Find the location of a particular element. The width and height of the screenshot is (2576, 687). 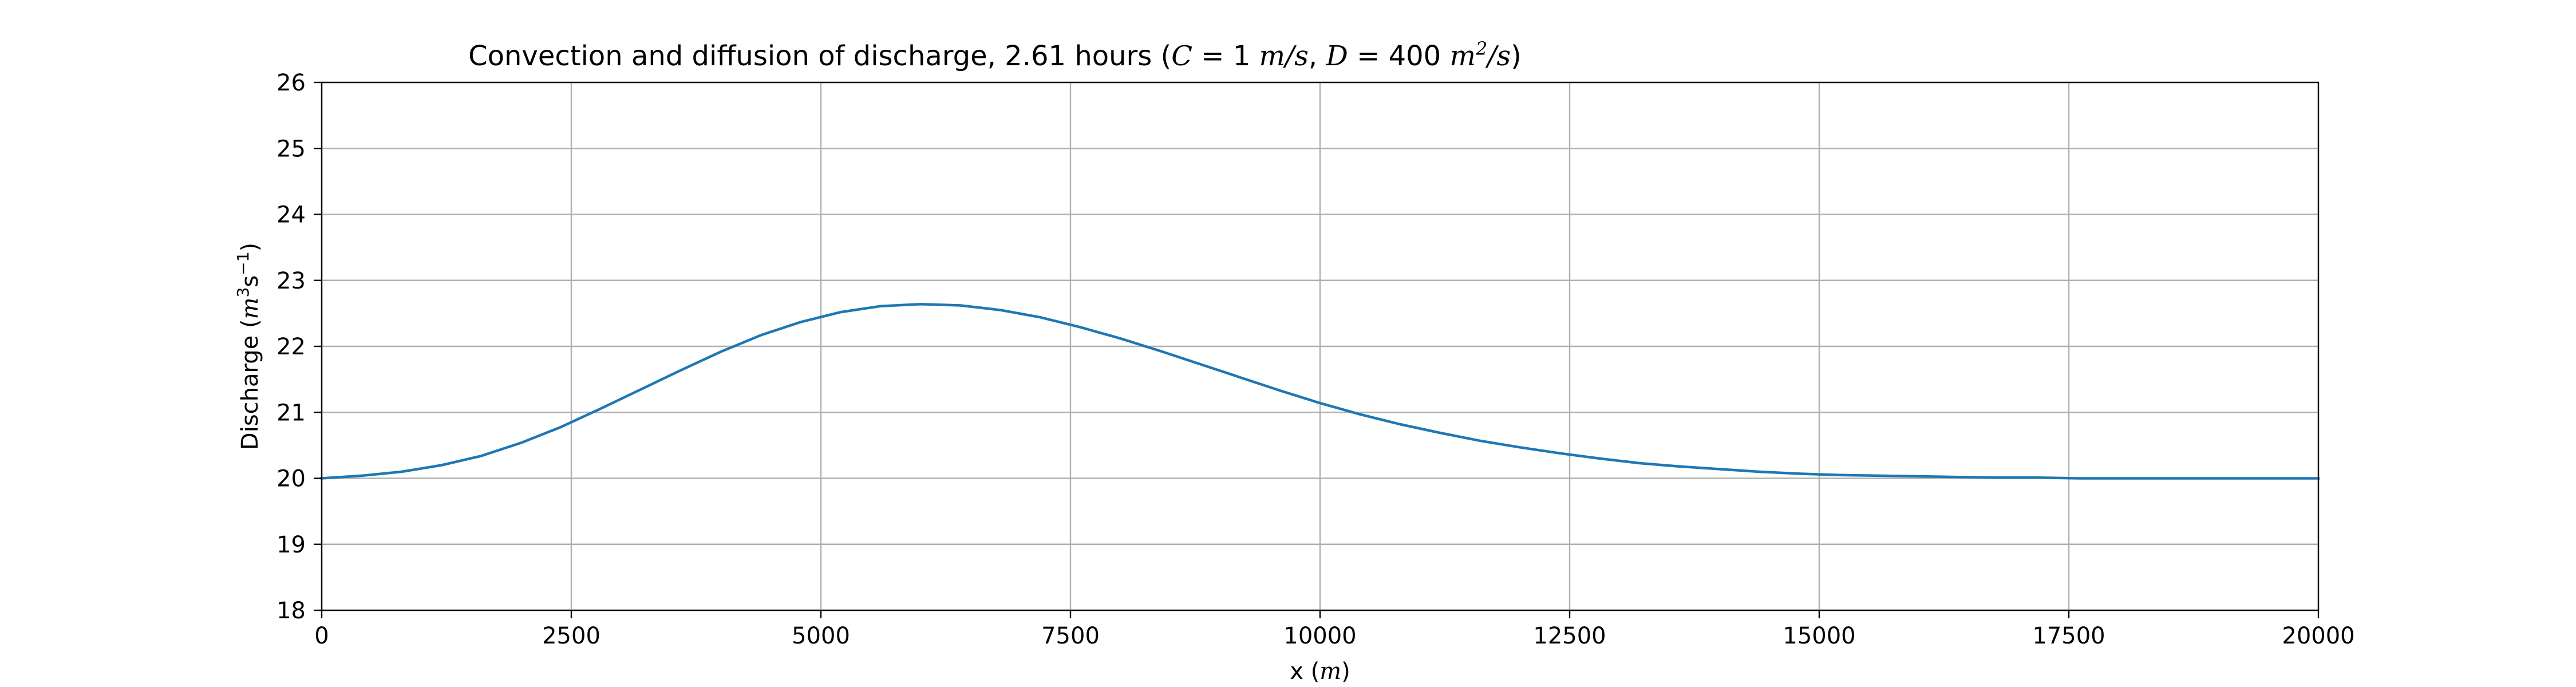

y-tick-label: 18 is located at coordinates (291, 611).